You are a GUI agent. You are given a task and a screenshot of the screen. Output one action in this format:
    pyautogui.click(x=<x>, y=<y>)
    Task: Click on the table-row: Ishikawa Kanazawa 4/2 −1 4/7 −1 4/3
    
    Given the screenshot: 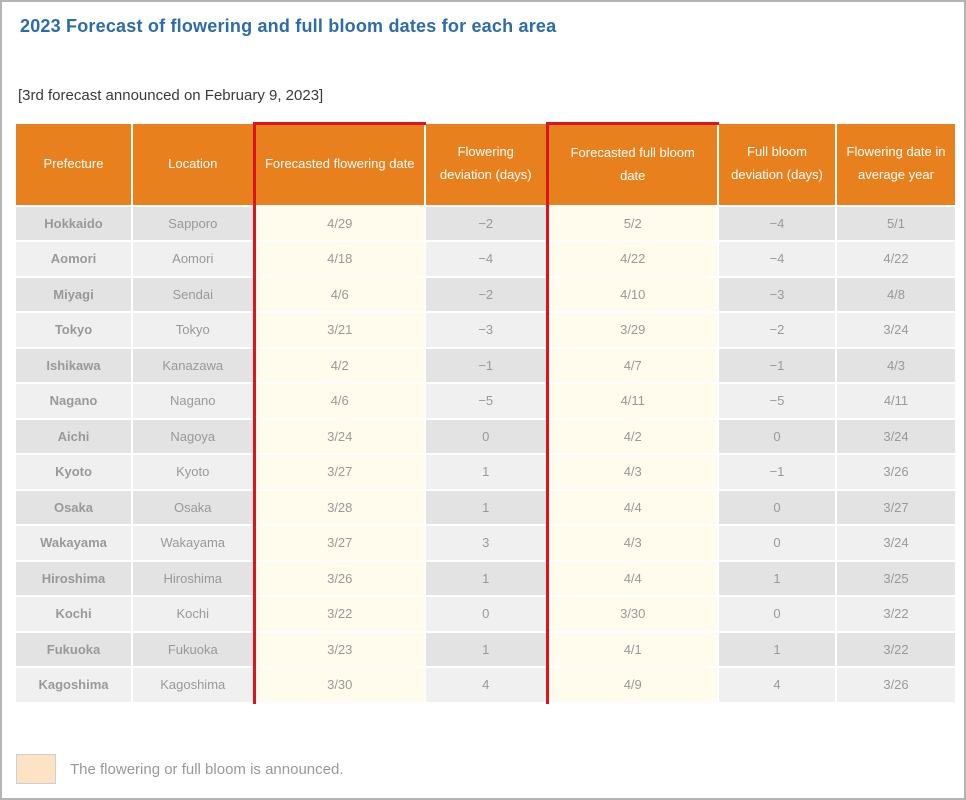 What is the action you would take?
    pyautogui.click(x=486, y=365)
    